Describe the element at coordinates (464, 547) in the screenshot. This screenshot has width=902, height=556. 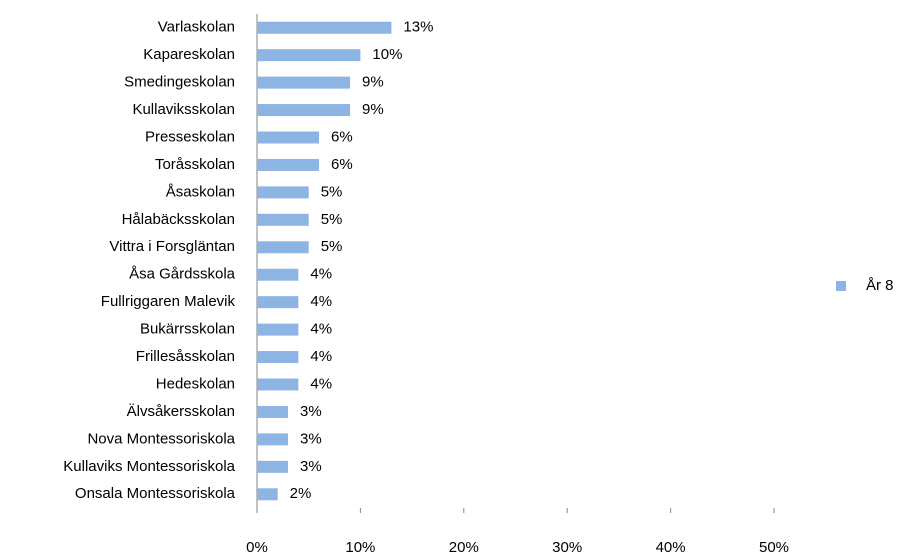
I see `x-tick-label: 20%` at that location.